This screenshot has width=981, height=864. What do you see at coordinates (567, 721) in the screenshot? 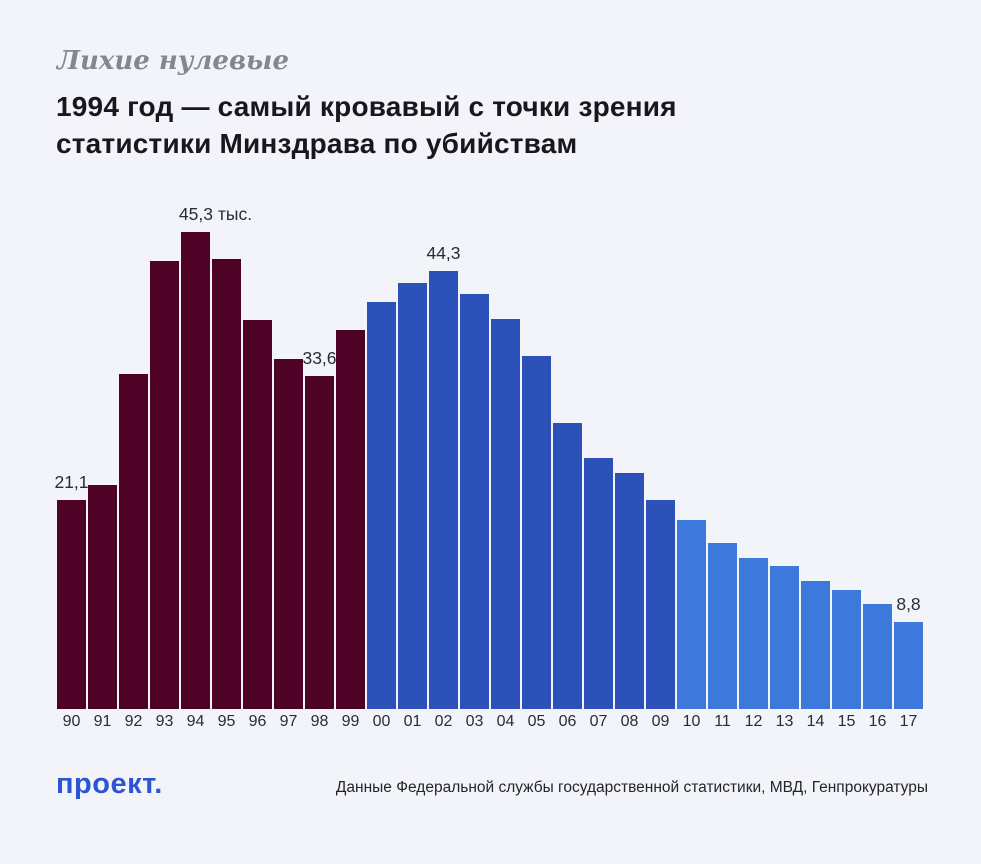
I see `axis-label-06: 06` at bounding box center [567, 721].